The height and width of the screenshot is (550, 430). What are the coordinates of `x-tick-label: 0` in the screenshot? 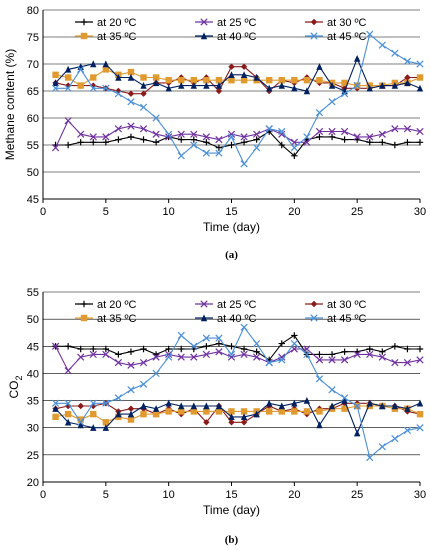 It's located at (43, 495).